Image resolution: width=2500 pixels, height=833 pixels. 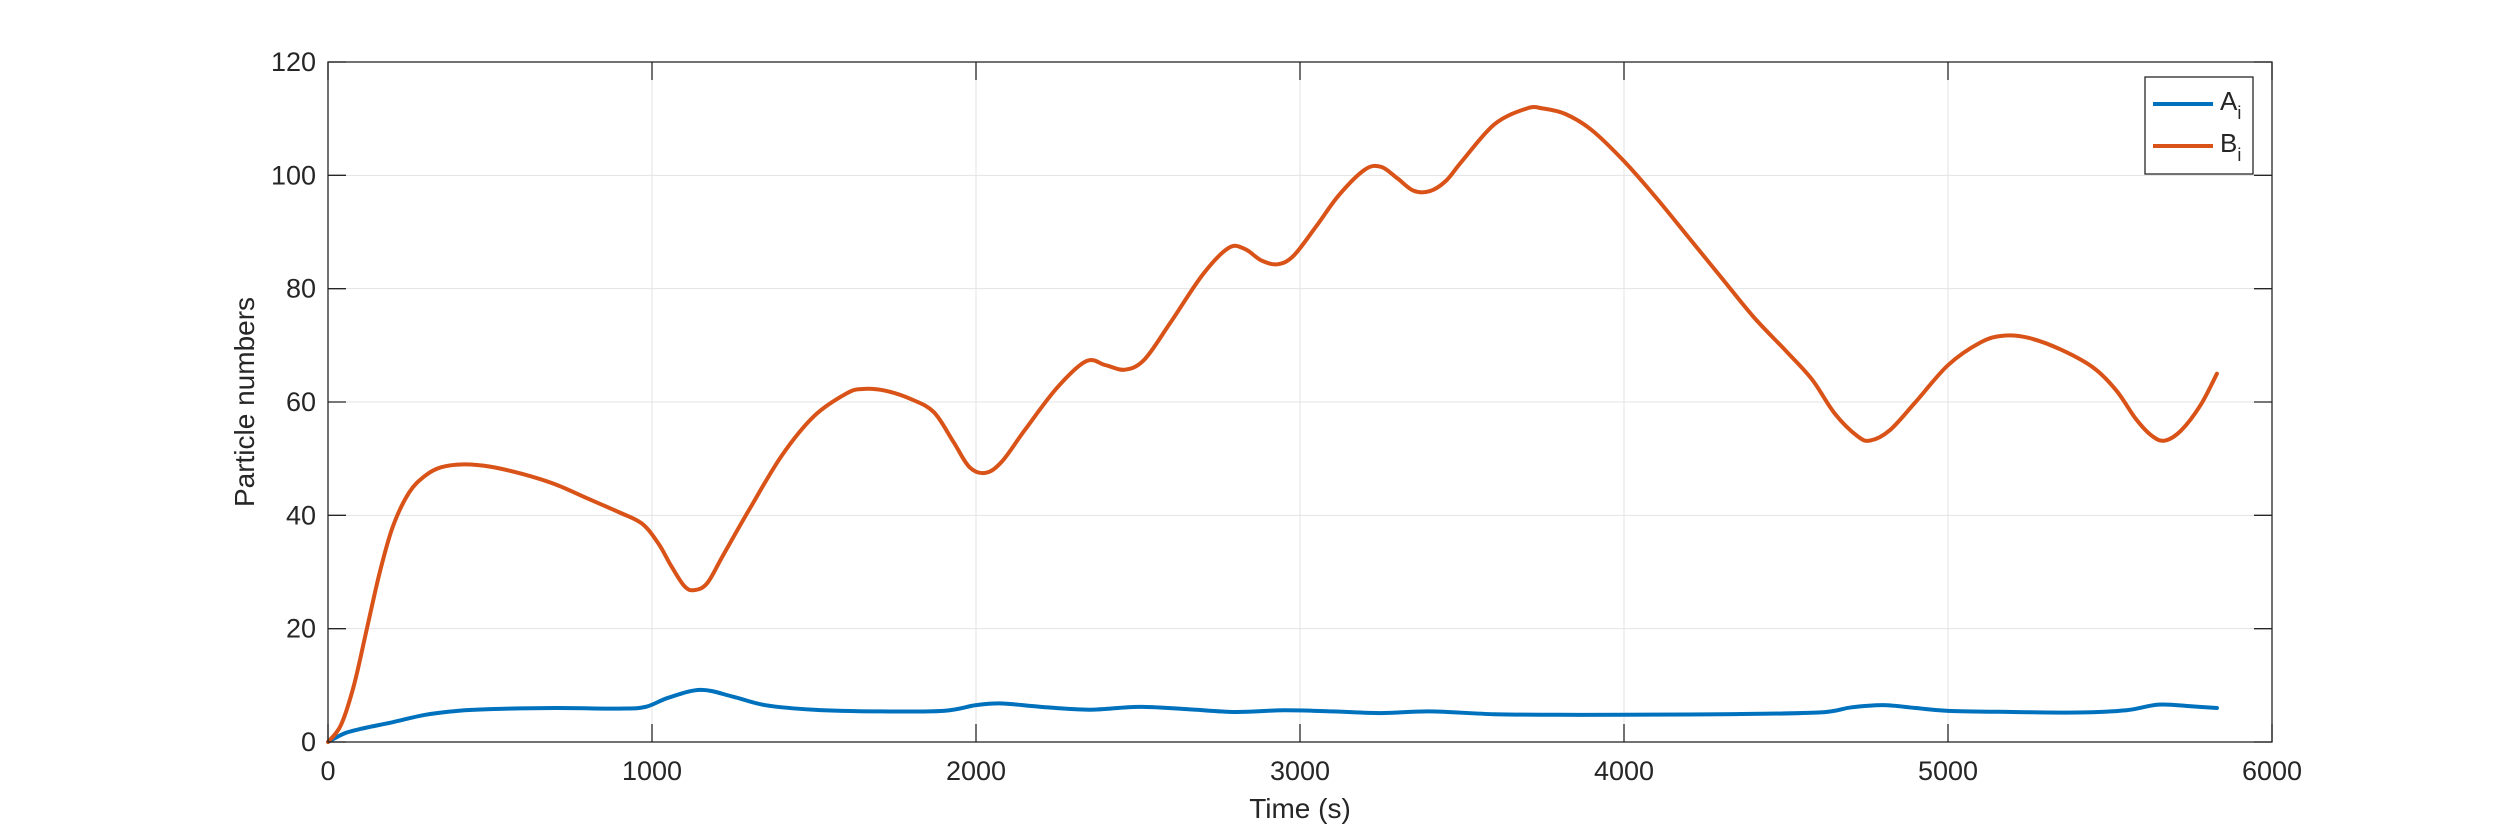 I want to click on y-axis-label: Particle numbers, so click(x=244, y=402).